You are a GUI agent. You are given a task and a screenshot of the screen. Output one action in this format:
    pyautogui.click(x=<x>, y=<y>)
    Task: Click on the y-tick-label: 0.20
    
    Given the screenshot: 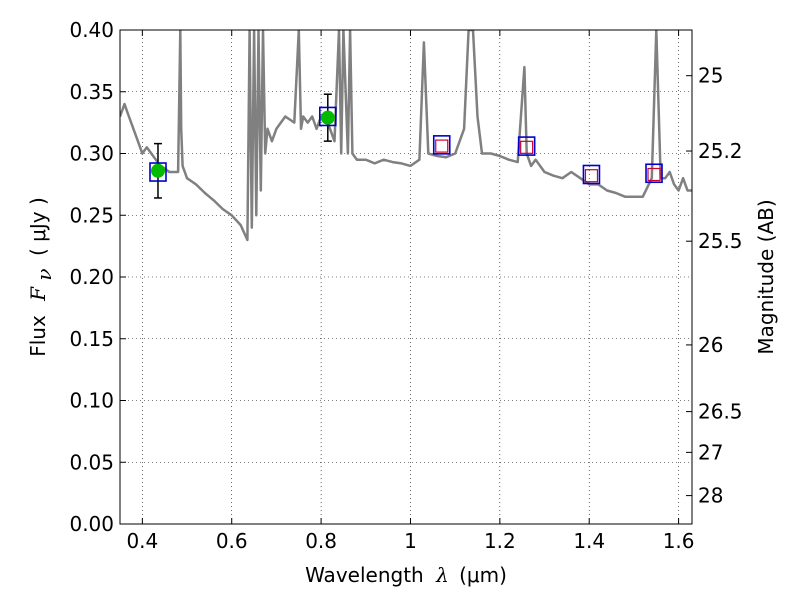 What is the action you would take?
    pyautogui.click(x=91, y=277)
    